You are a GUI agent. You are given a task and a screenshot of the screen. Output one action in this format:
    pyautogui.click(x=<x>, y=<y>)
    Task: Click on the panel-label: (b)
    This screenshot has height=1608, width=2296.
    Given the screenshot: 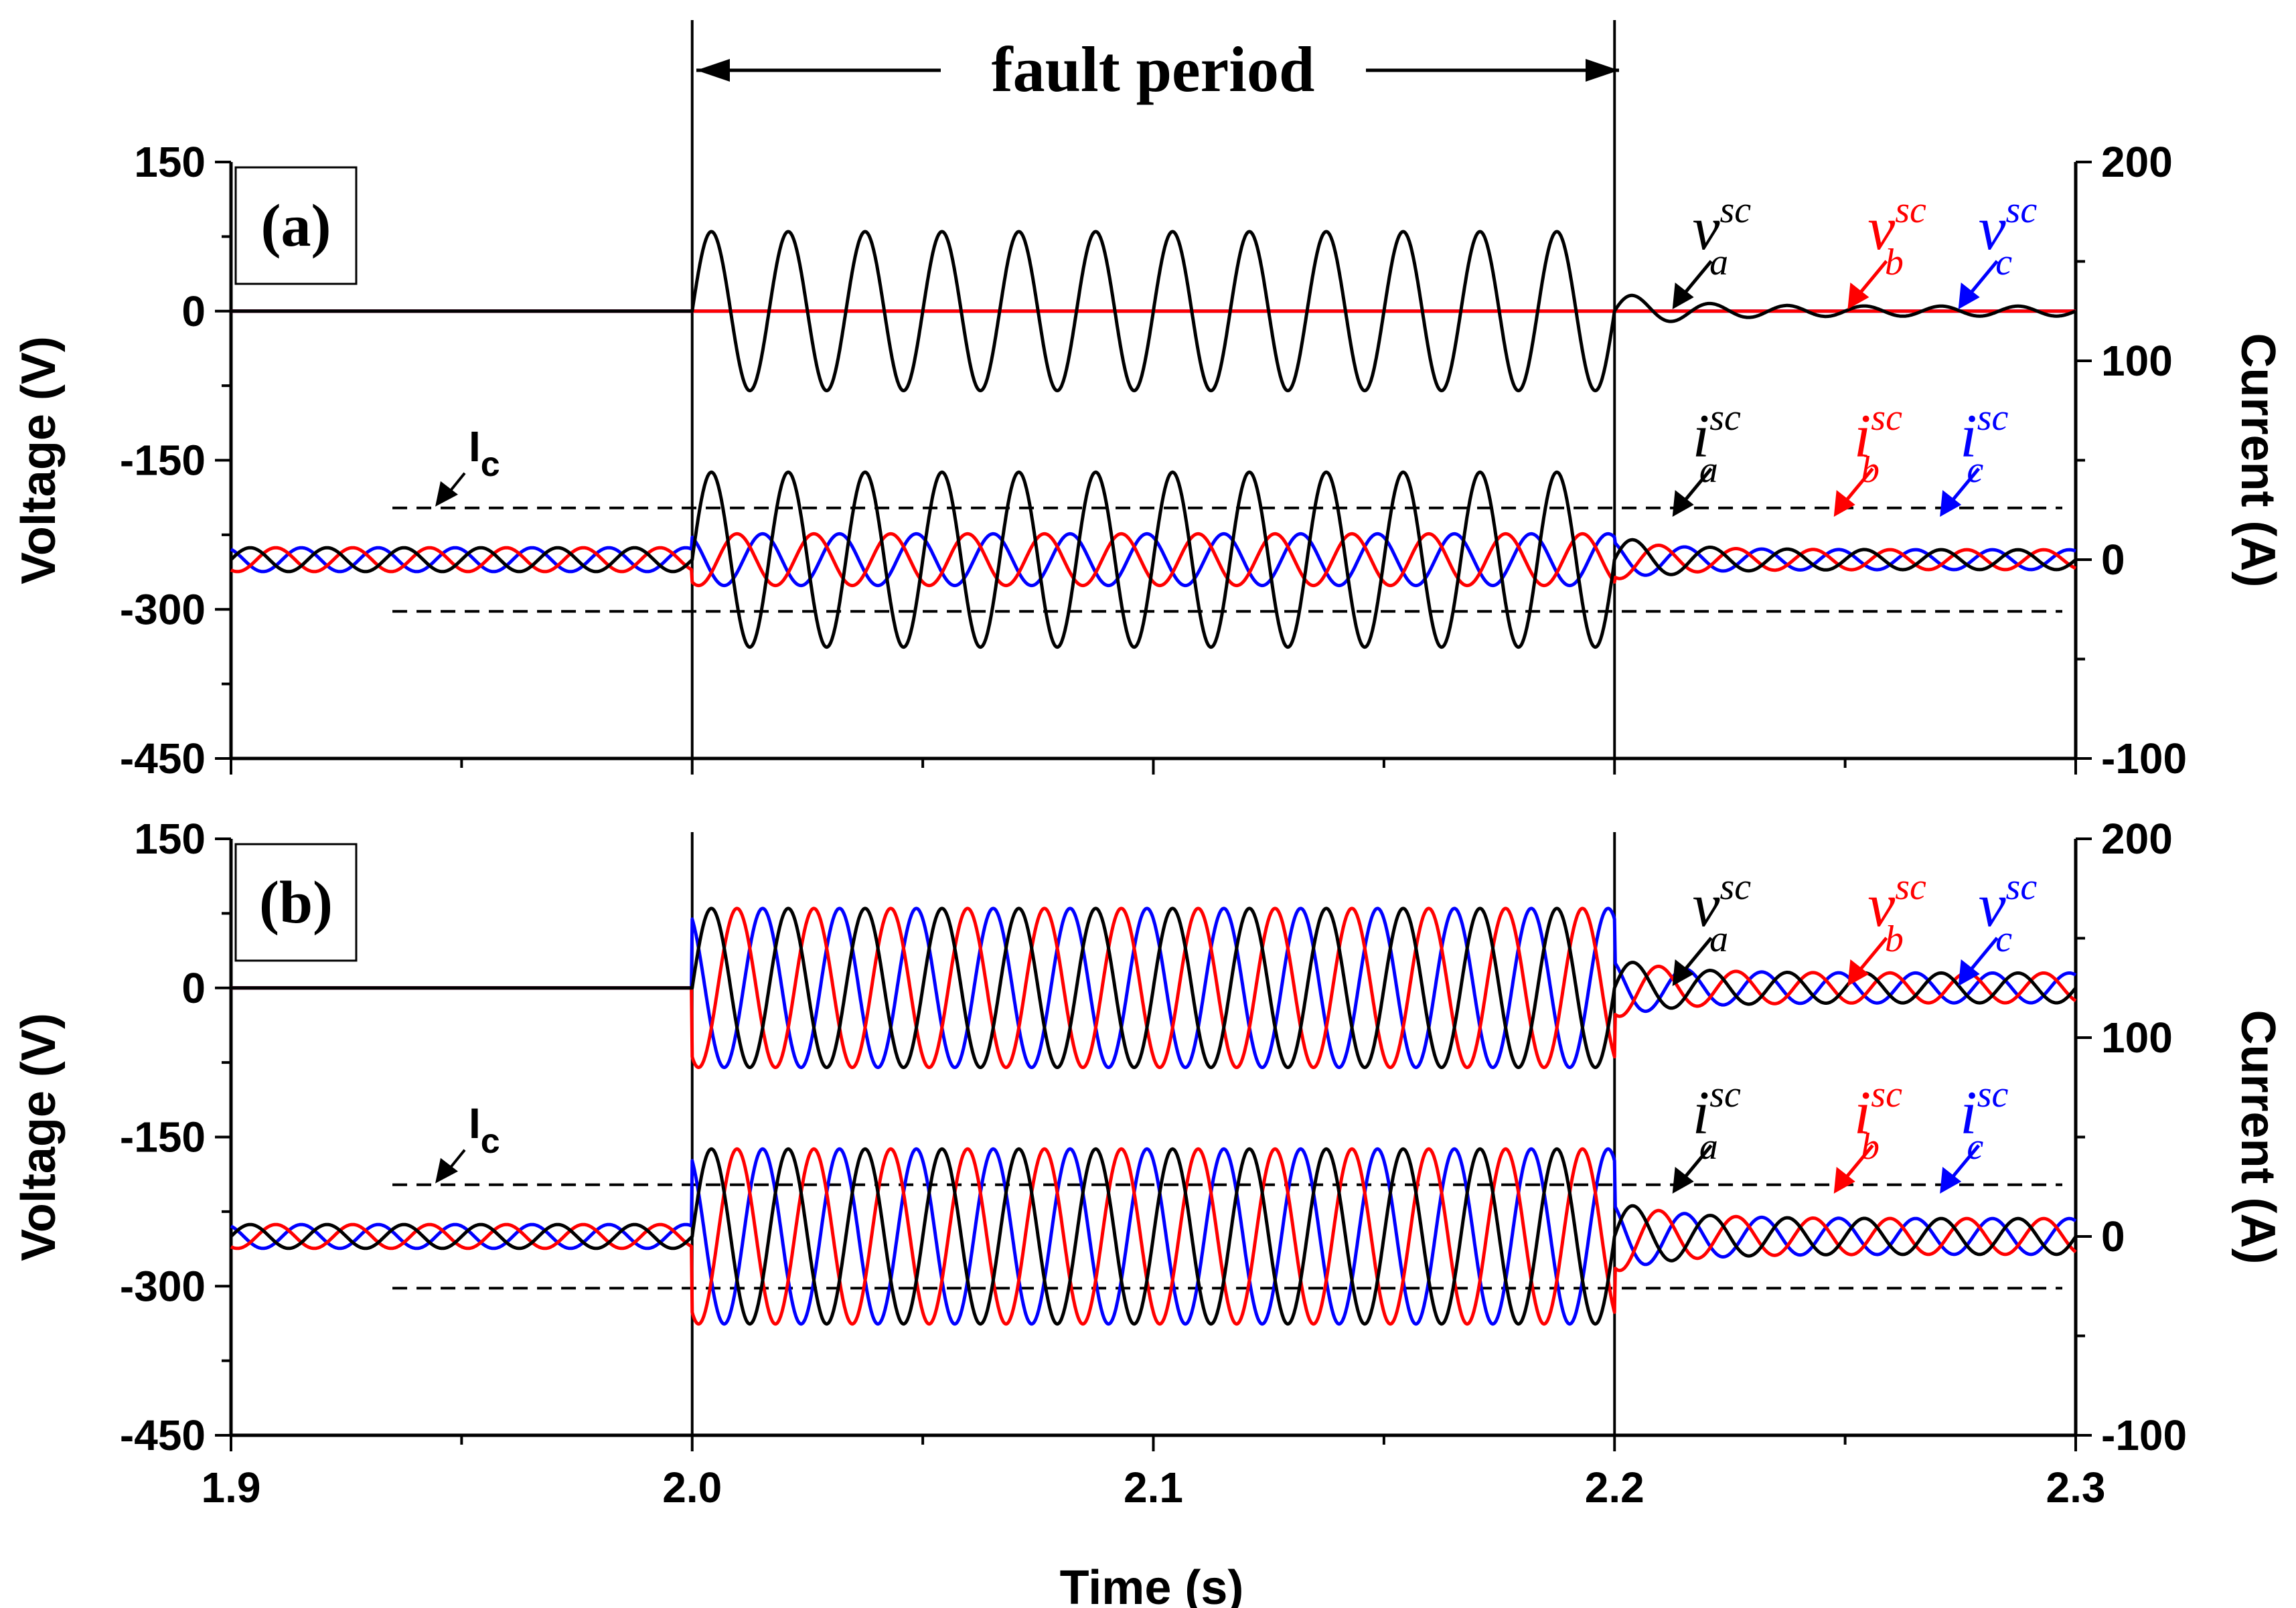 What is the action you would take?
    pyautogui.click(x=296, y=903)
    